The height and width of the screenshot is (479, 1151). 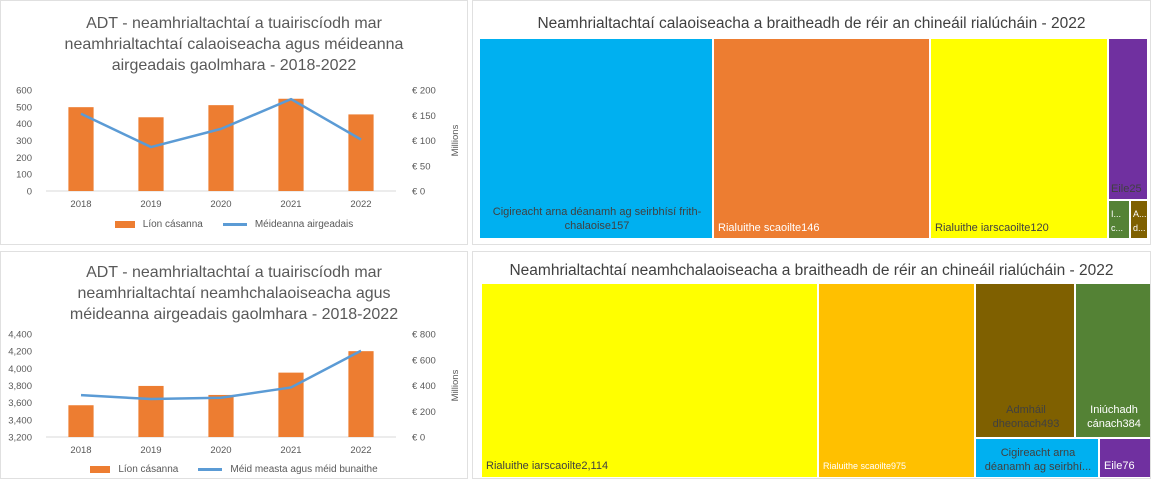 I want to click on y-axis-tick-label: 0, so click(x=29, y=192).